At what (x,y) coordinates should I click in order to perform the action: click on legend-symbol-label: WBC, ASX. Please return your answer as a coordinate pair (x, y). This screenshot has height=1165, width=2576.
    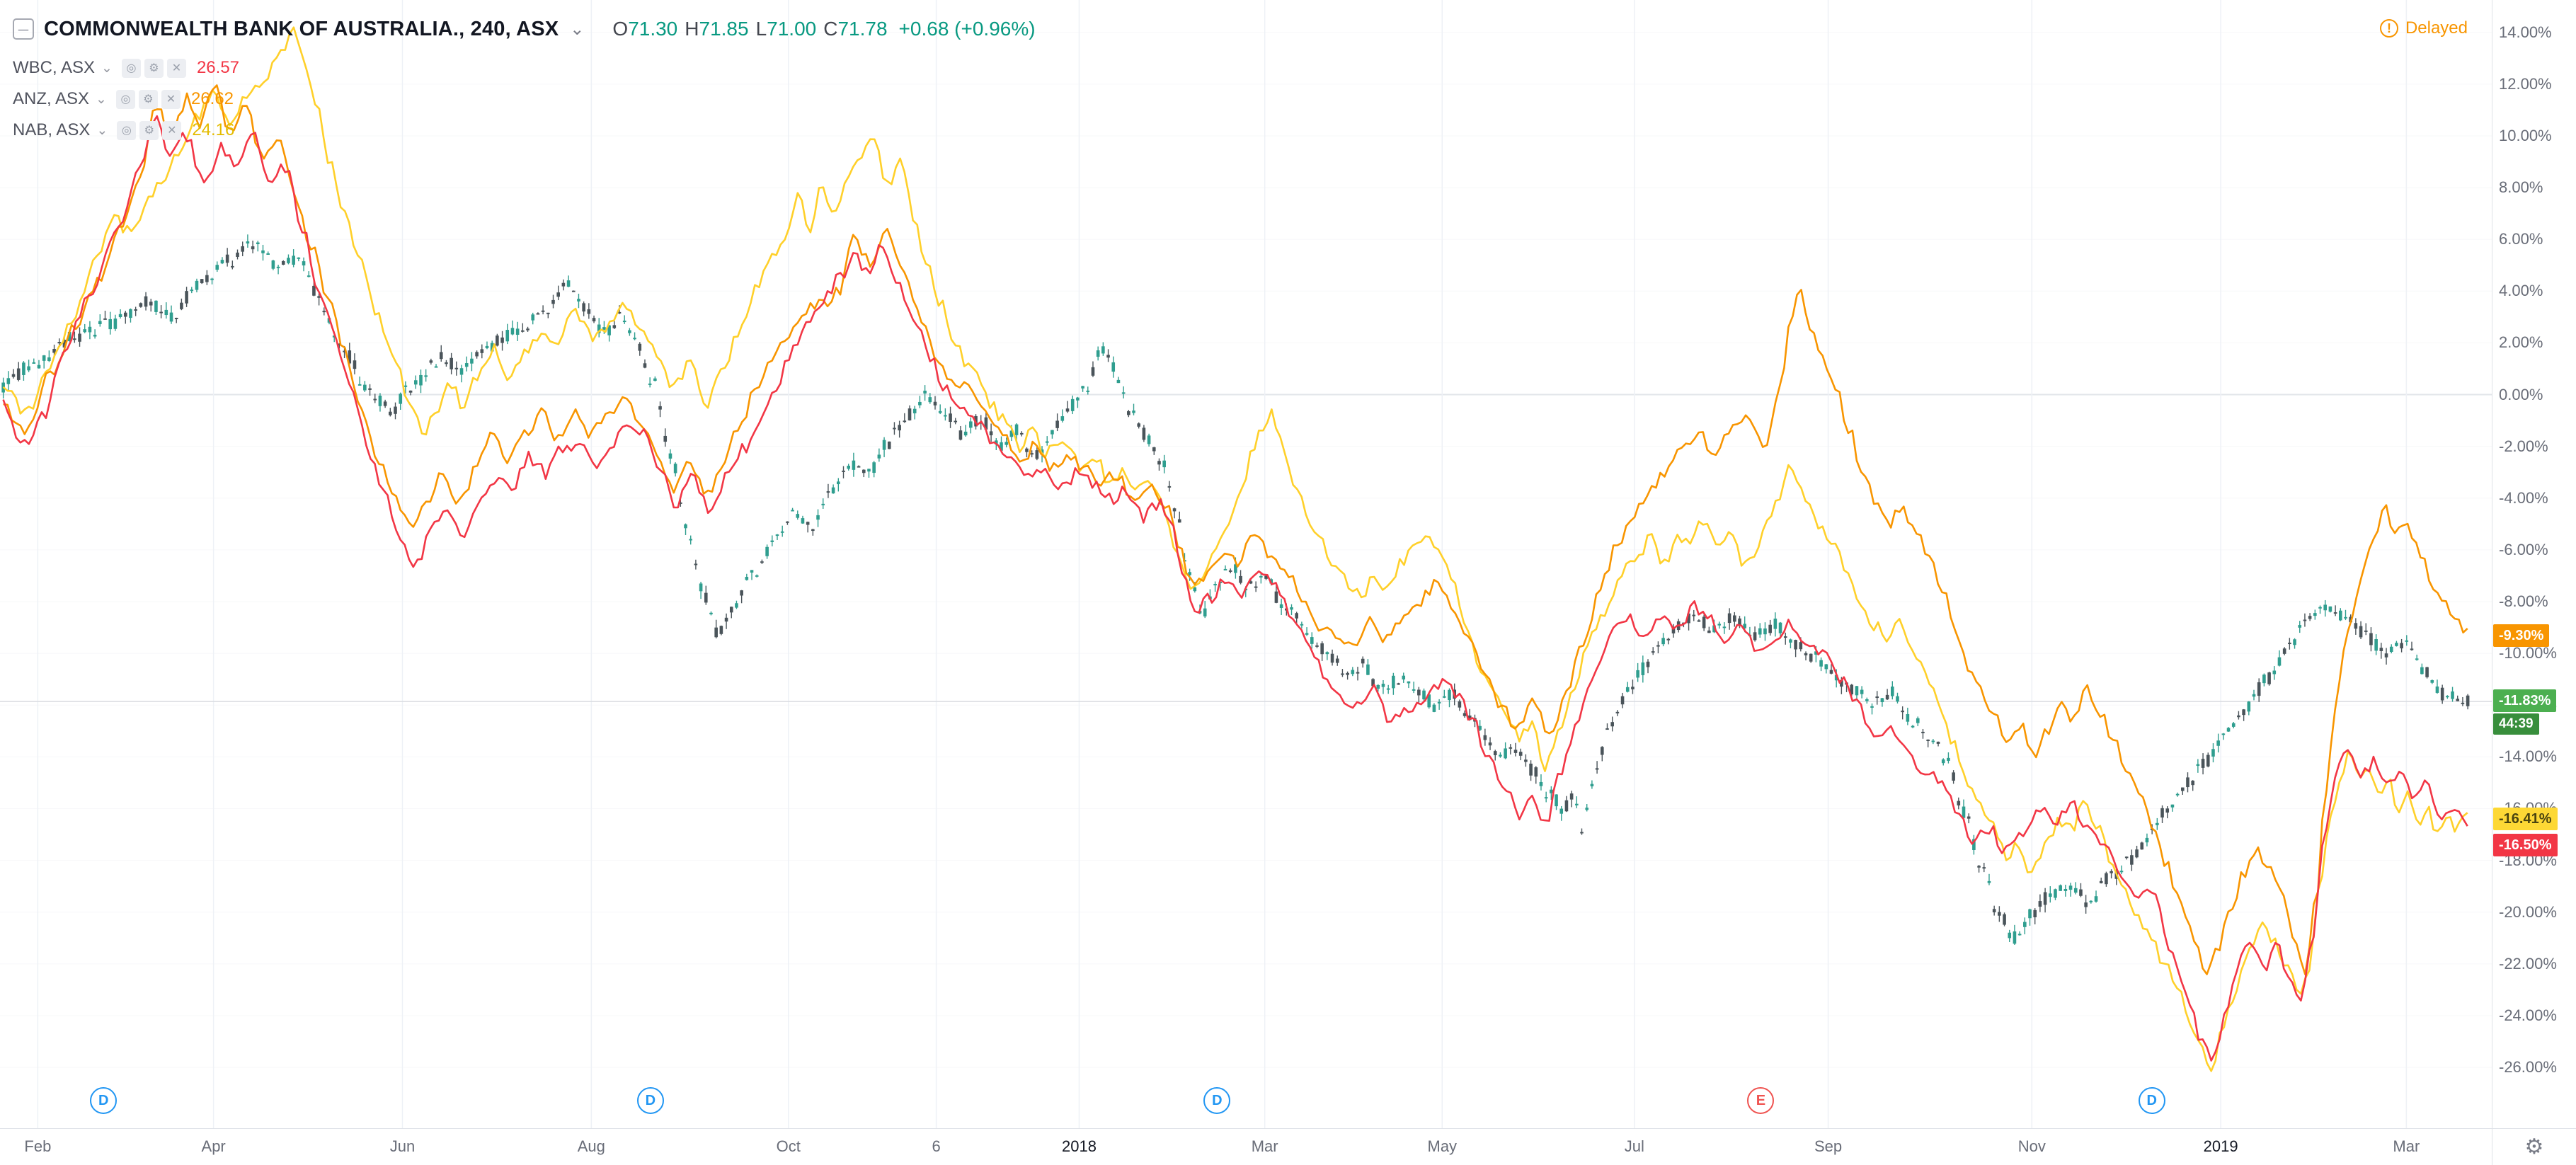
    Looking at the image, I should click on (54, 67).